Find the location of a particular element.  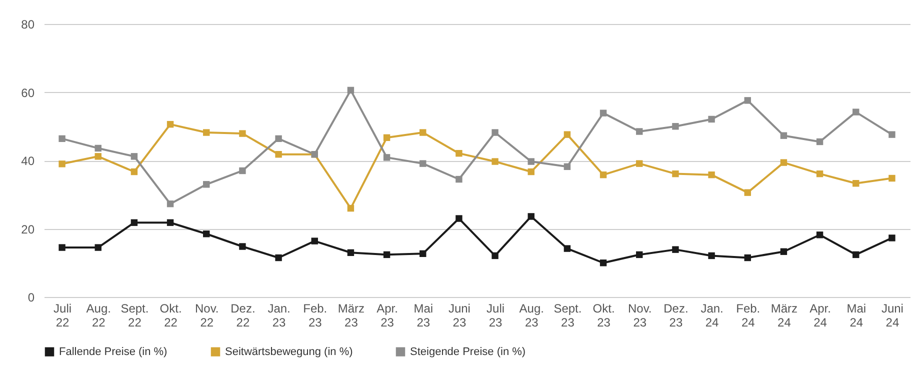

x-tick-label: Sept. 23 is located at coordinates (568, 316).